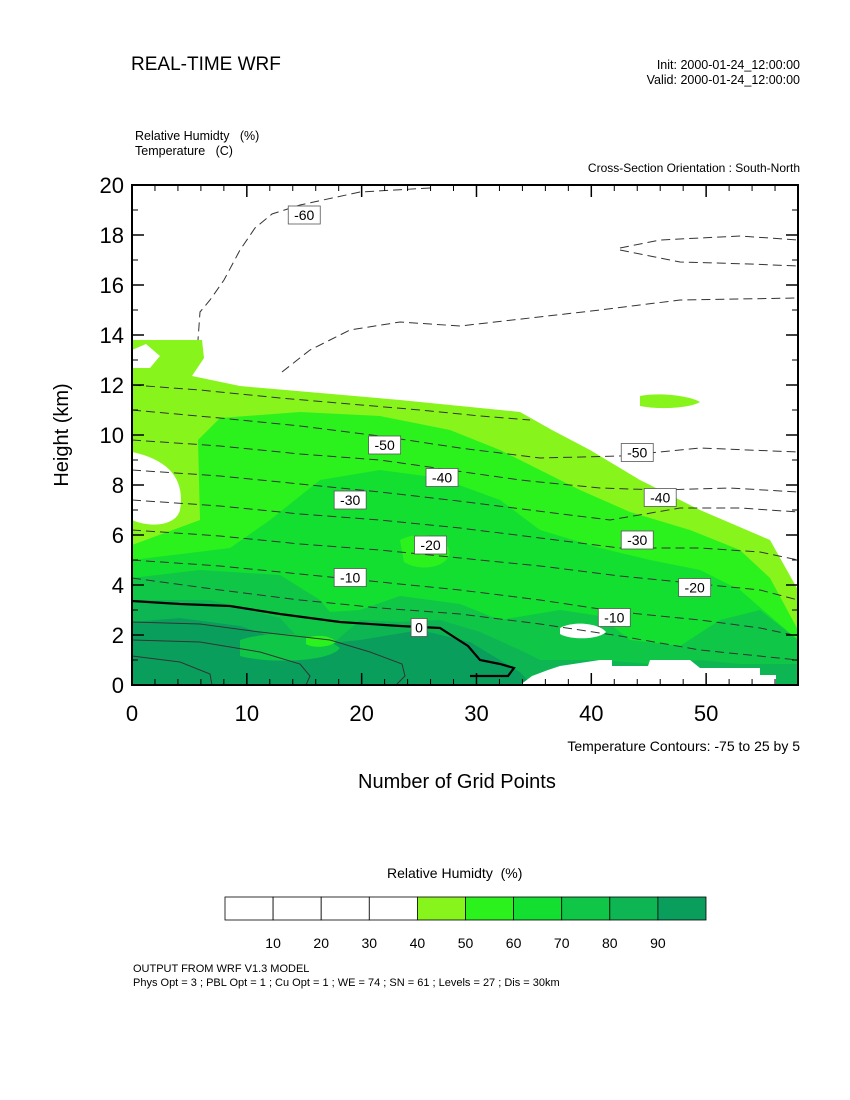 This screenshot has height=1100, width=850. I want to click on colorbar: 10 20 30 40 50 60 70 80 90, so click(465, 923).